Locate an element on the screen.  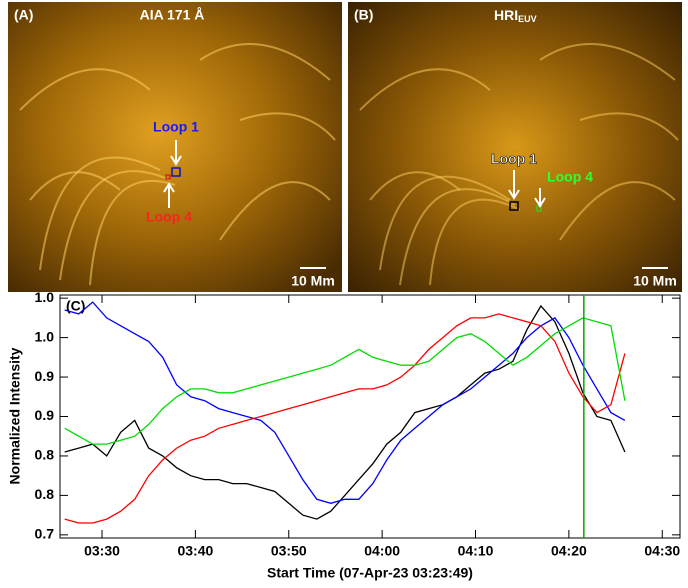
x-tick-label: 04:20 is located at coordinates (569, 551).